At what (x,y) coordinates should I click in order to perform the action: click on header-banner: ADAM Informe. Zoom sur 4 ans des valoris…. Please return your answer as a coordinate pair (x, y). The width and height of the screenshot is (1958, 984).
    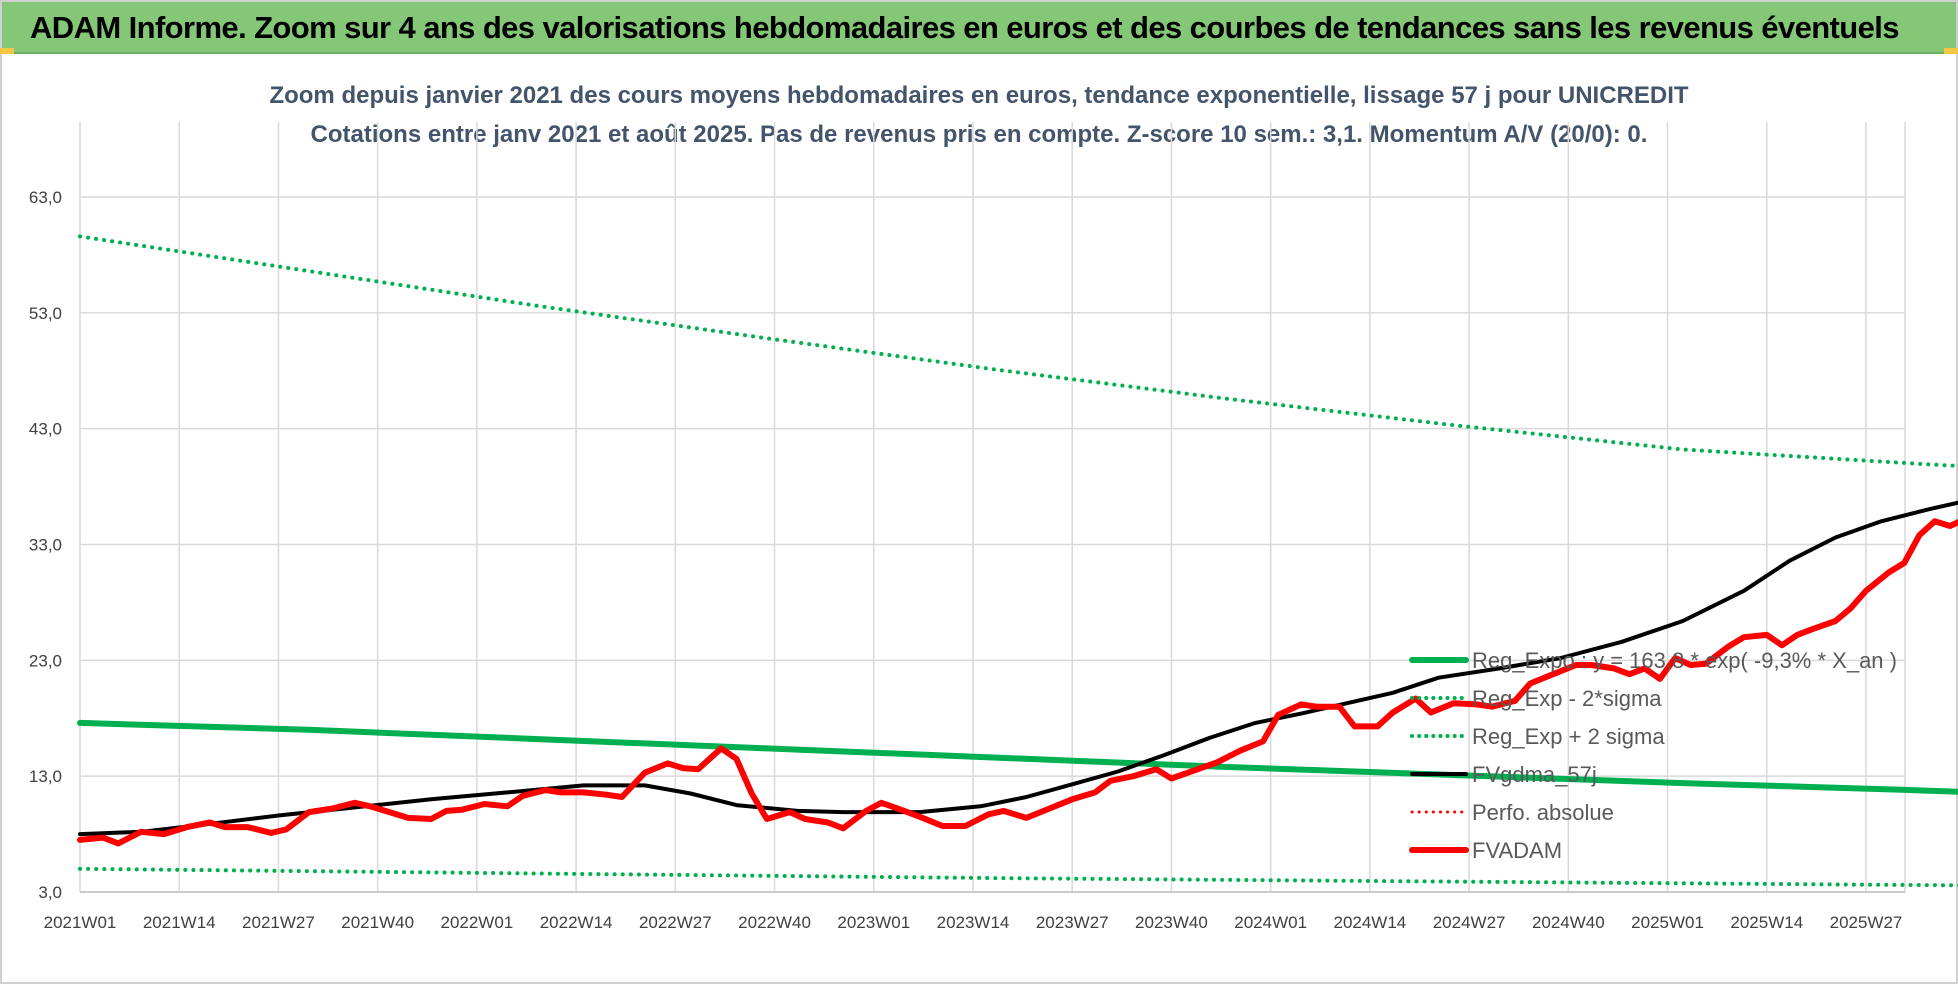
    Looking at the image, I should click on (979, 28).